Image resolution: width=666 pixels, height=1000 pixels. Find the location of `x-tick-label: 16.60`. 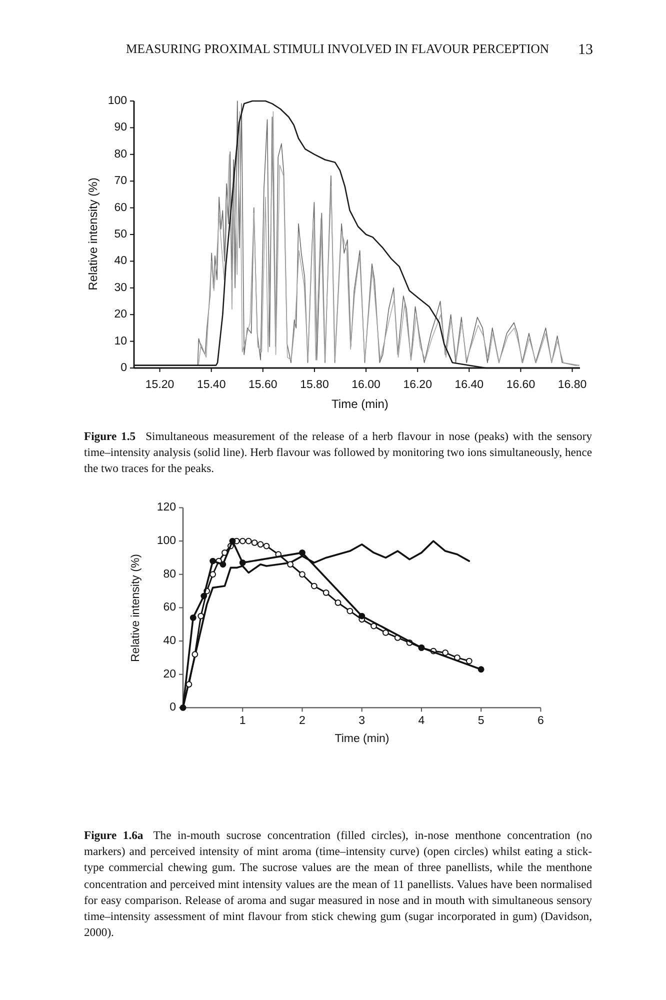

x-tick-label: 16.60 is located at coordinates (521, 385).